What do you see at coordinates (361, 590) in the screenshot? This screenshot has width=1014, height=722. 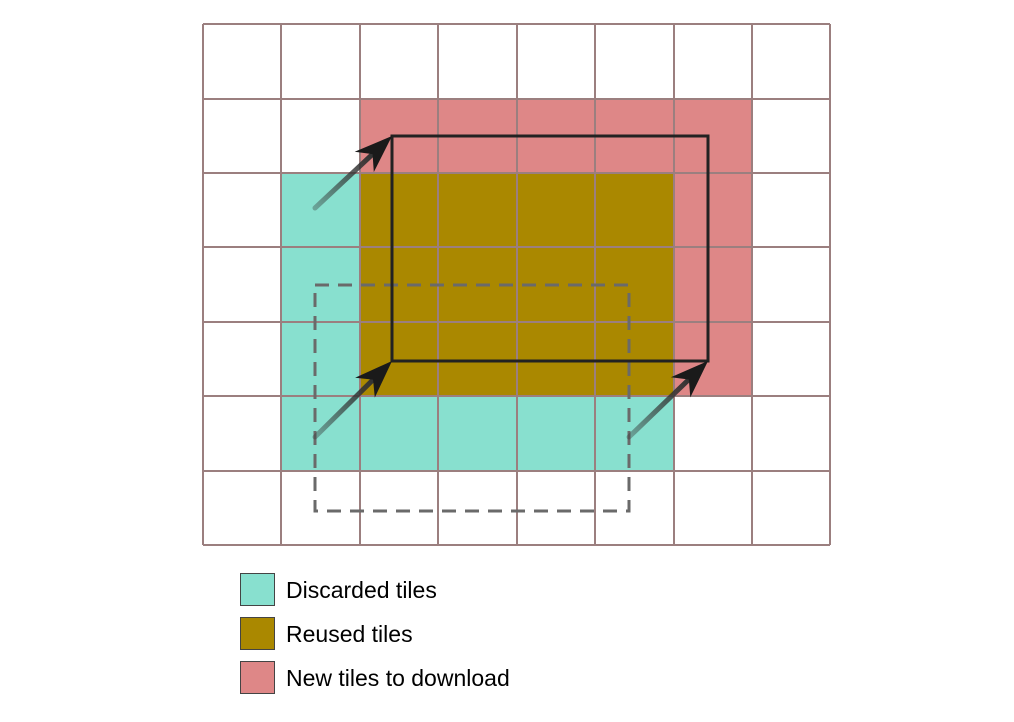 I see `legend-label-discarded: Discarded tiles` at bounding box center [361, 590].